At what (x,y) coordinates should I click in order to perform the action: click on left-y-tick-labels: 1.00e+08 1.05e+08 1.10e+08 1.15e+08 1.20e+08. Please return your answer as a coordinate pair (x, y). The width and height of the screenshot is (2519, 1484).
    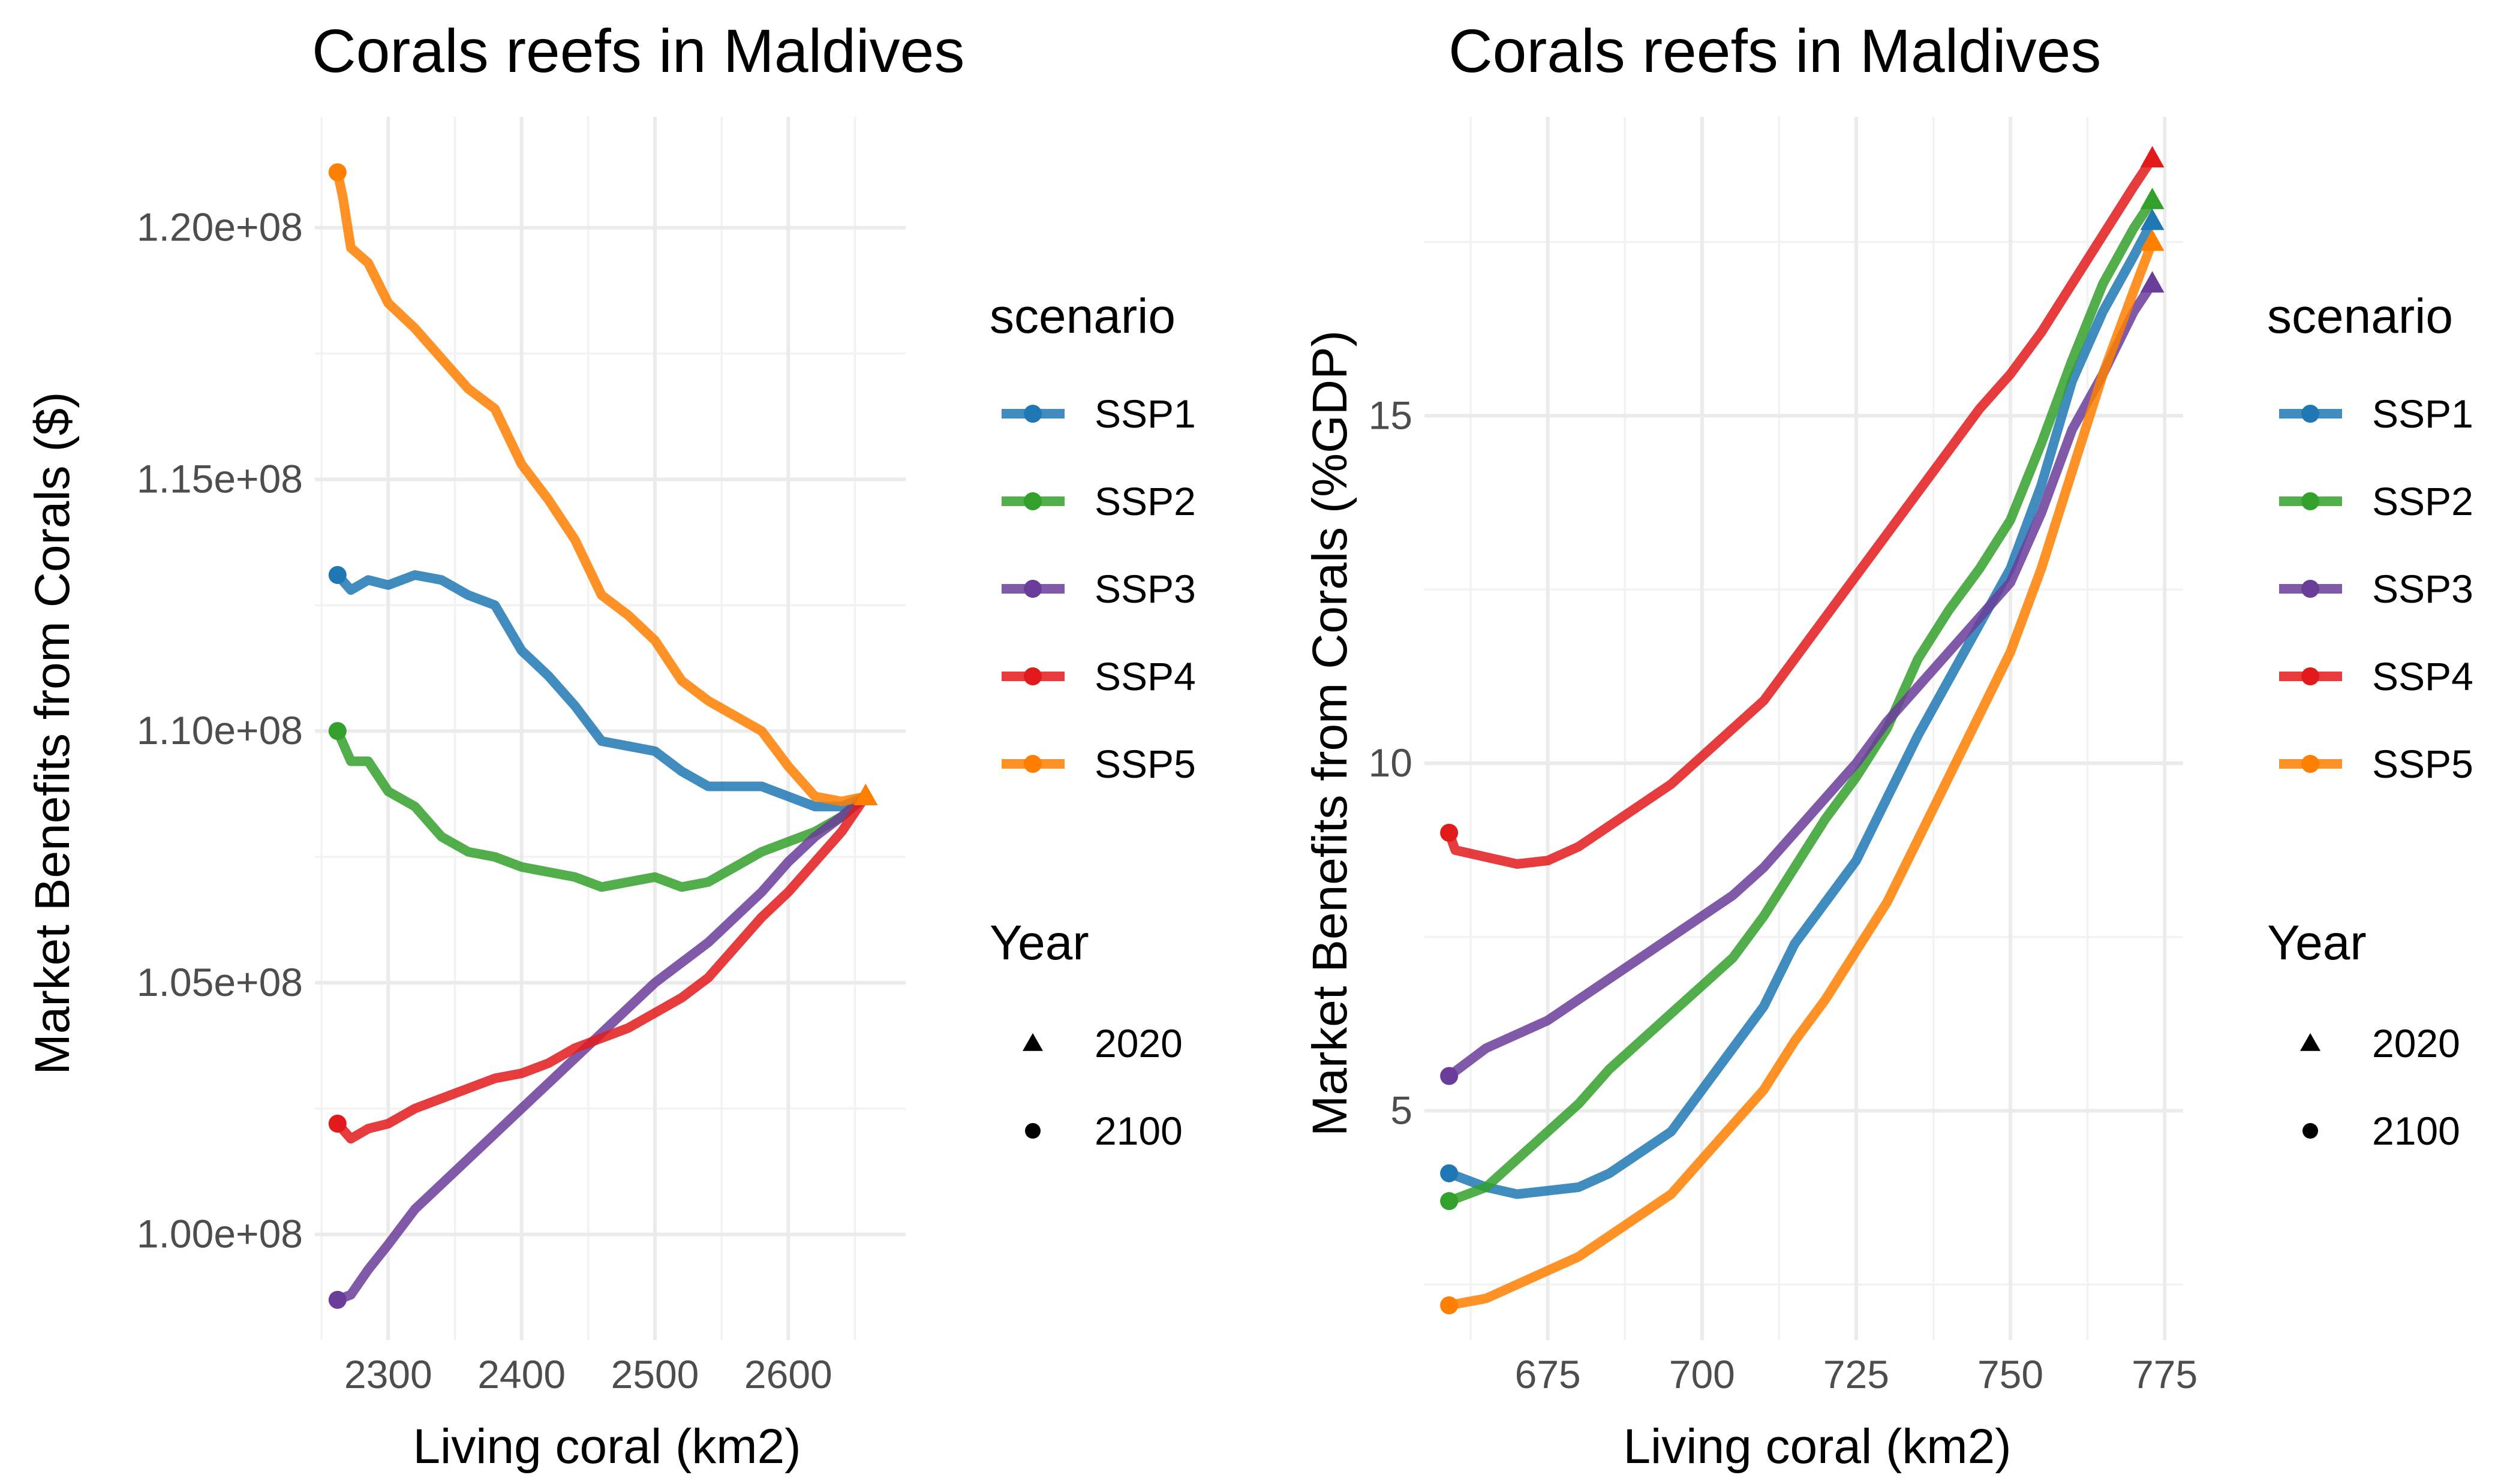
    Looking at the image, I should click on (220, 730).